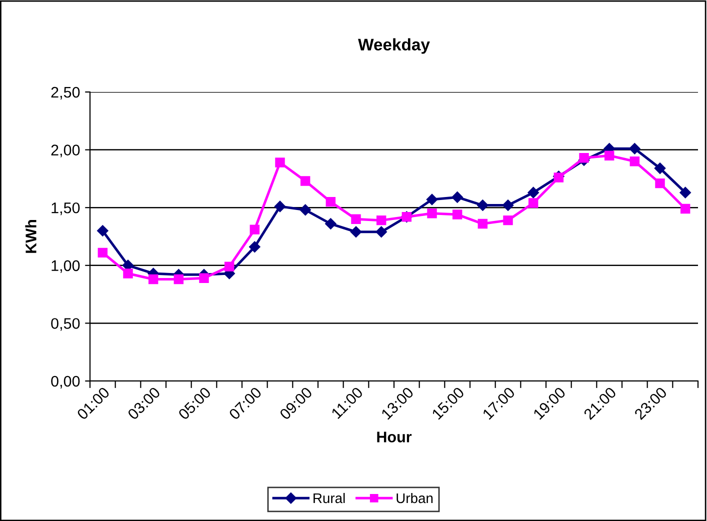 The width and height of the screenshot is (707, 521). What do you see at coordinates (66, 266) in the screenshot?
I see `y-tick-label: 1,00` at bounding box center [66, 266].